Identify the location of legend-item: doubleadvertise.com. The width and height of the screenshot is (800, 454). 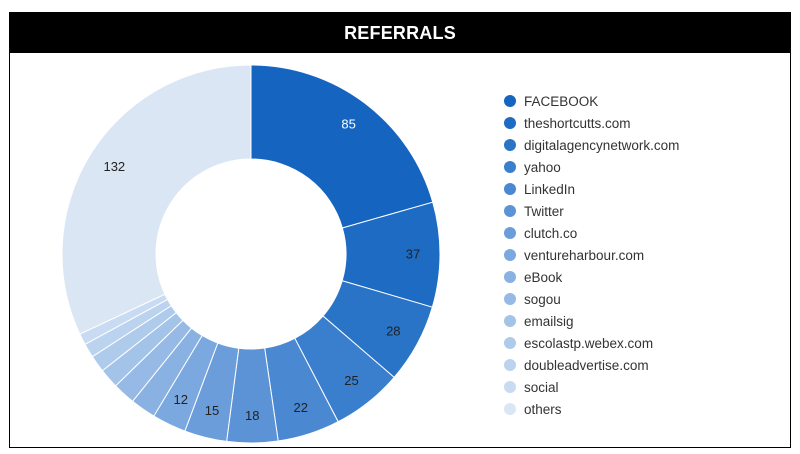
(591, 365).